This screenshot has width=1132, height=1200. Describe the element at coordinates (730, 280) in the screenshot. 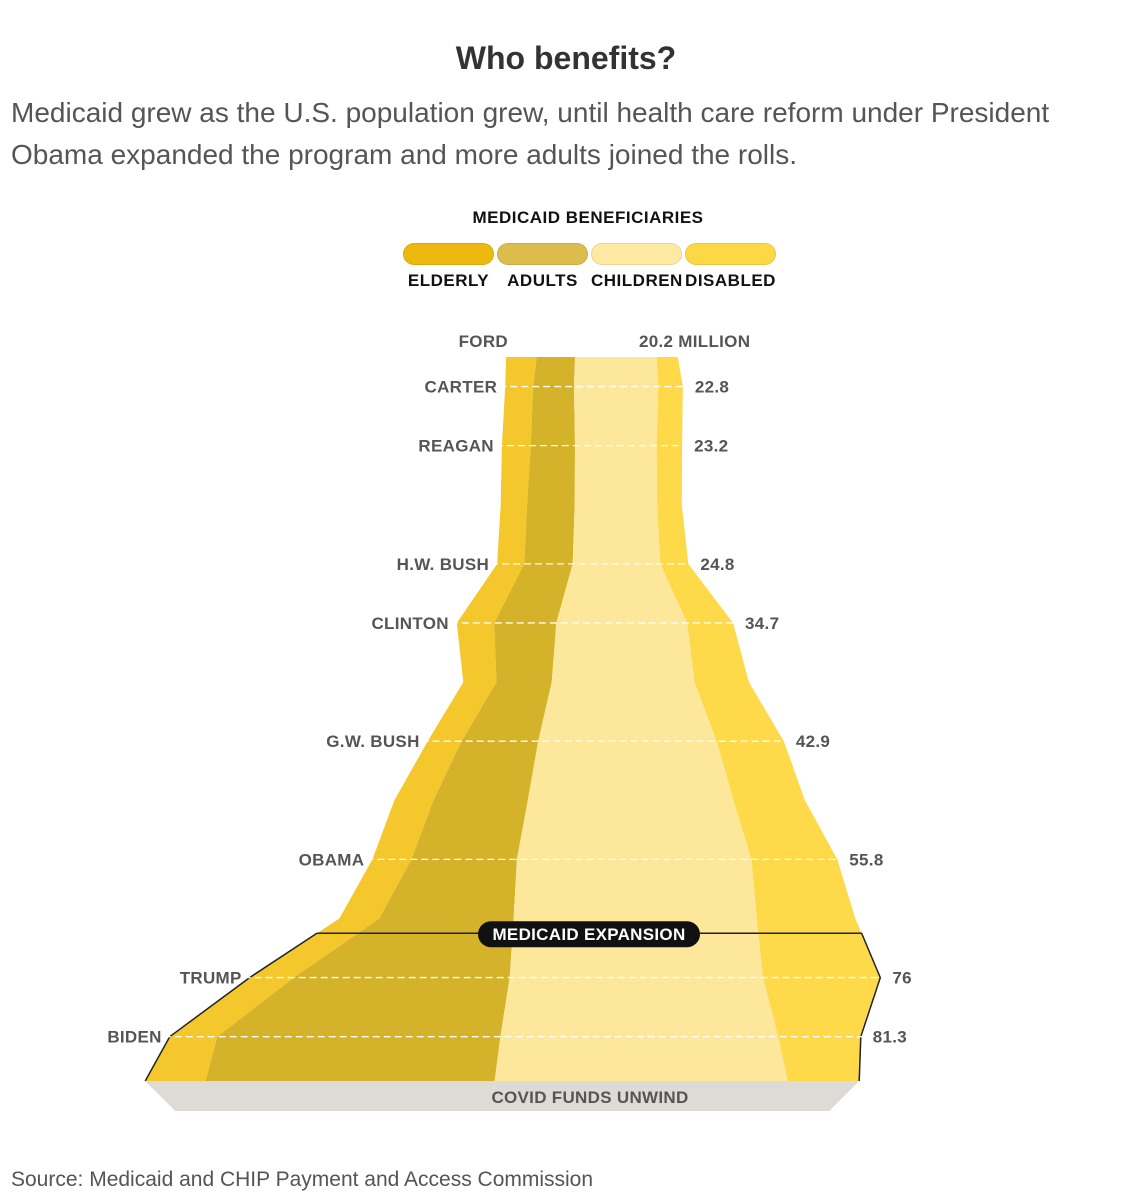

I see `legend-label-disabled: DISABLED` at that location.